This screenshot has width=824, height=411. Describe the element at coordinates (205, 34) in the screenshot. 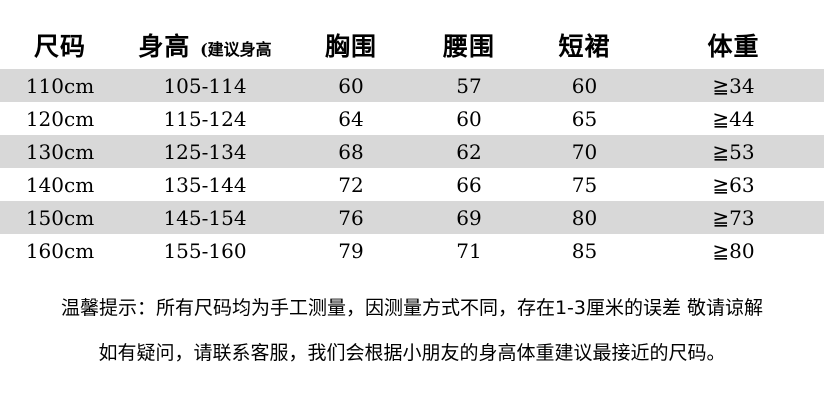

I see `column-header-height: 身高 (建议身高` at that location.